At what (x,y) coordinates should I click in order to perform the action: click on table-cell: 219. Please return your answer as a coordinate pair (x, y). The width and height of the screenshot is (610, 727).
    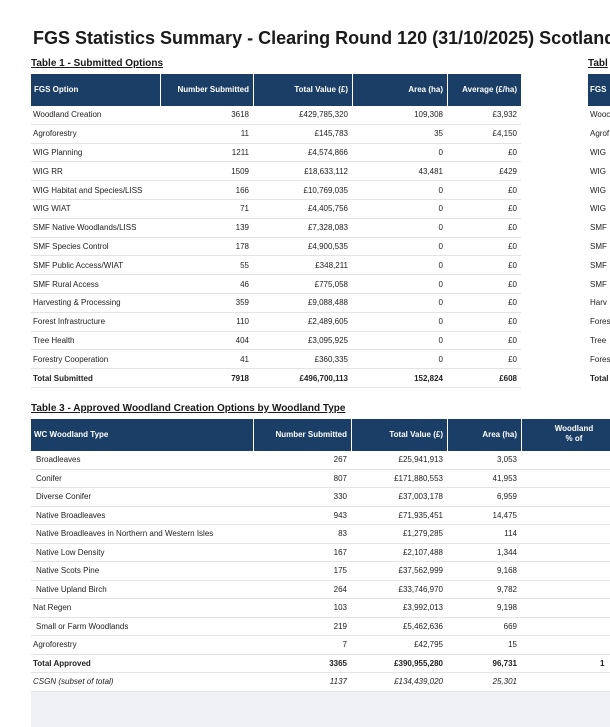
    Looking at the image, I should click on (340, 626).